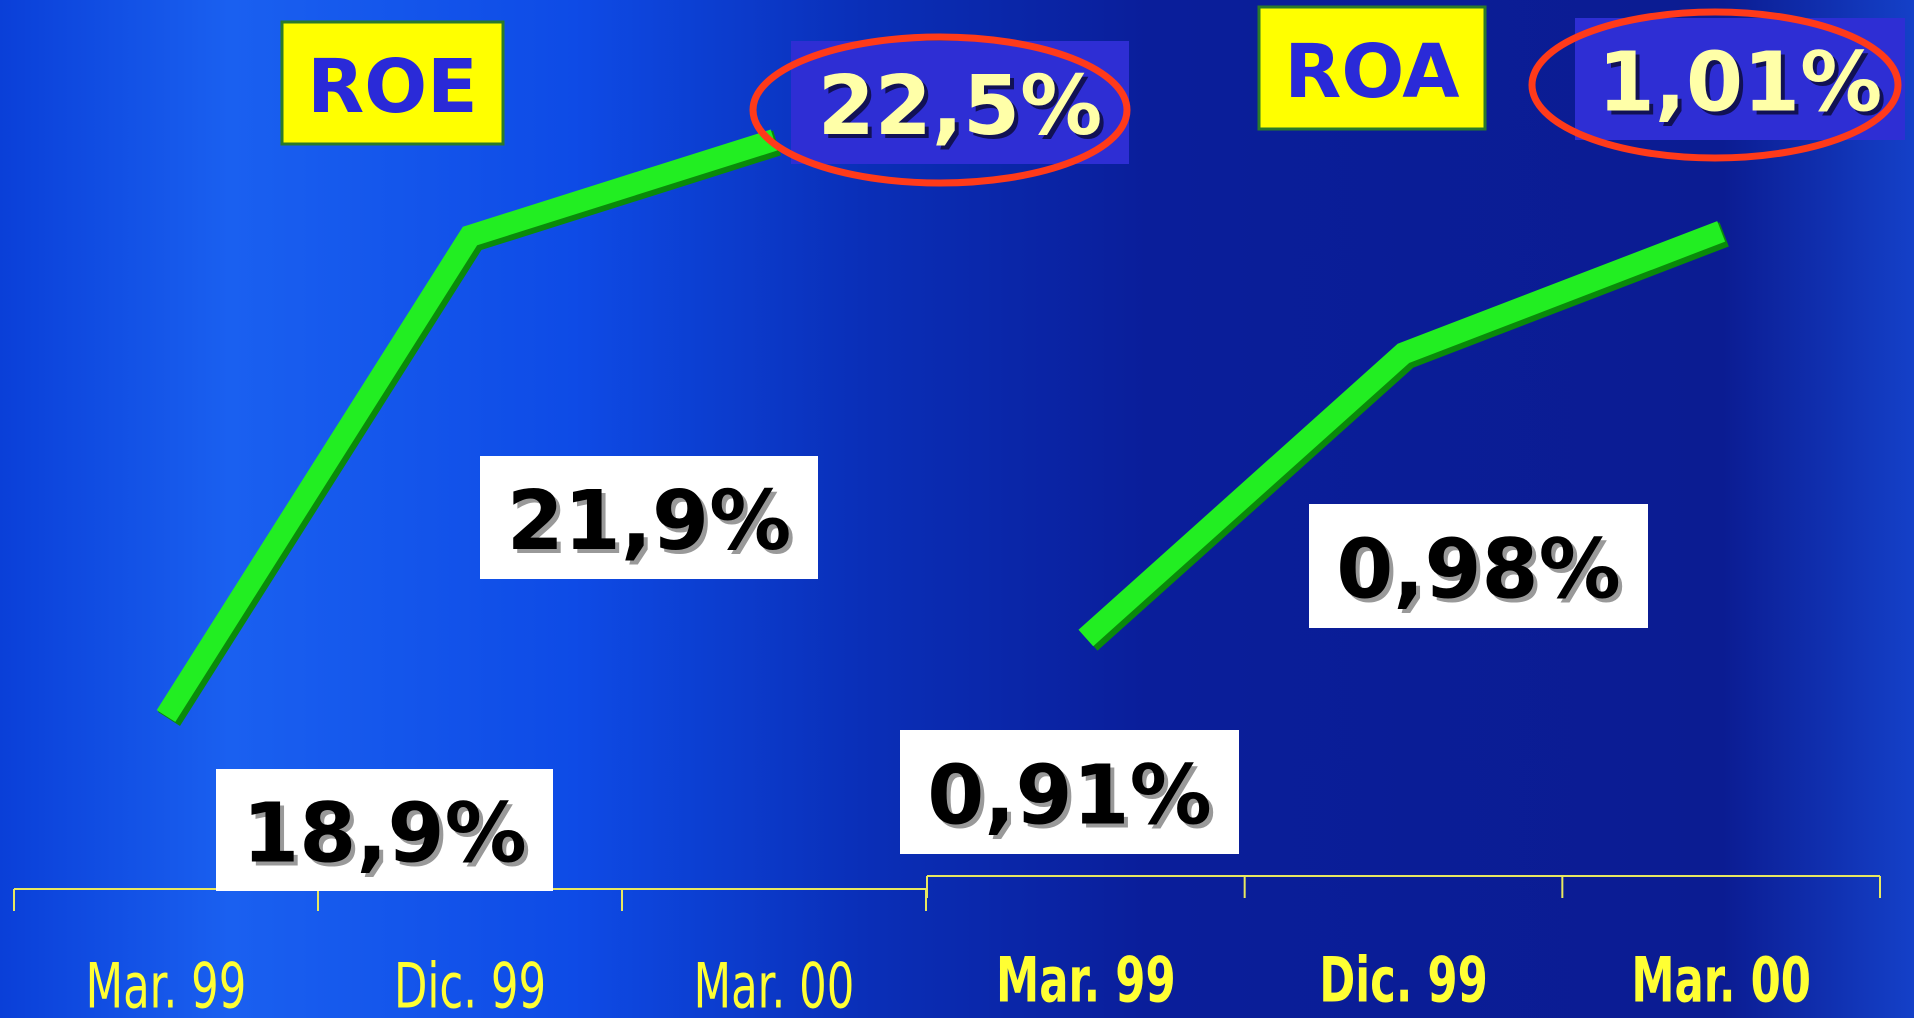 The height and width of the screenshot is (1018, 1914). What do you see at coordinates (1478, 570) in the screenshot?
I see `data-label: 0,98%` at bounding box center [1478, 570].